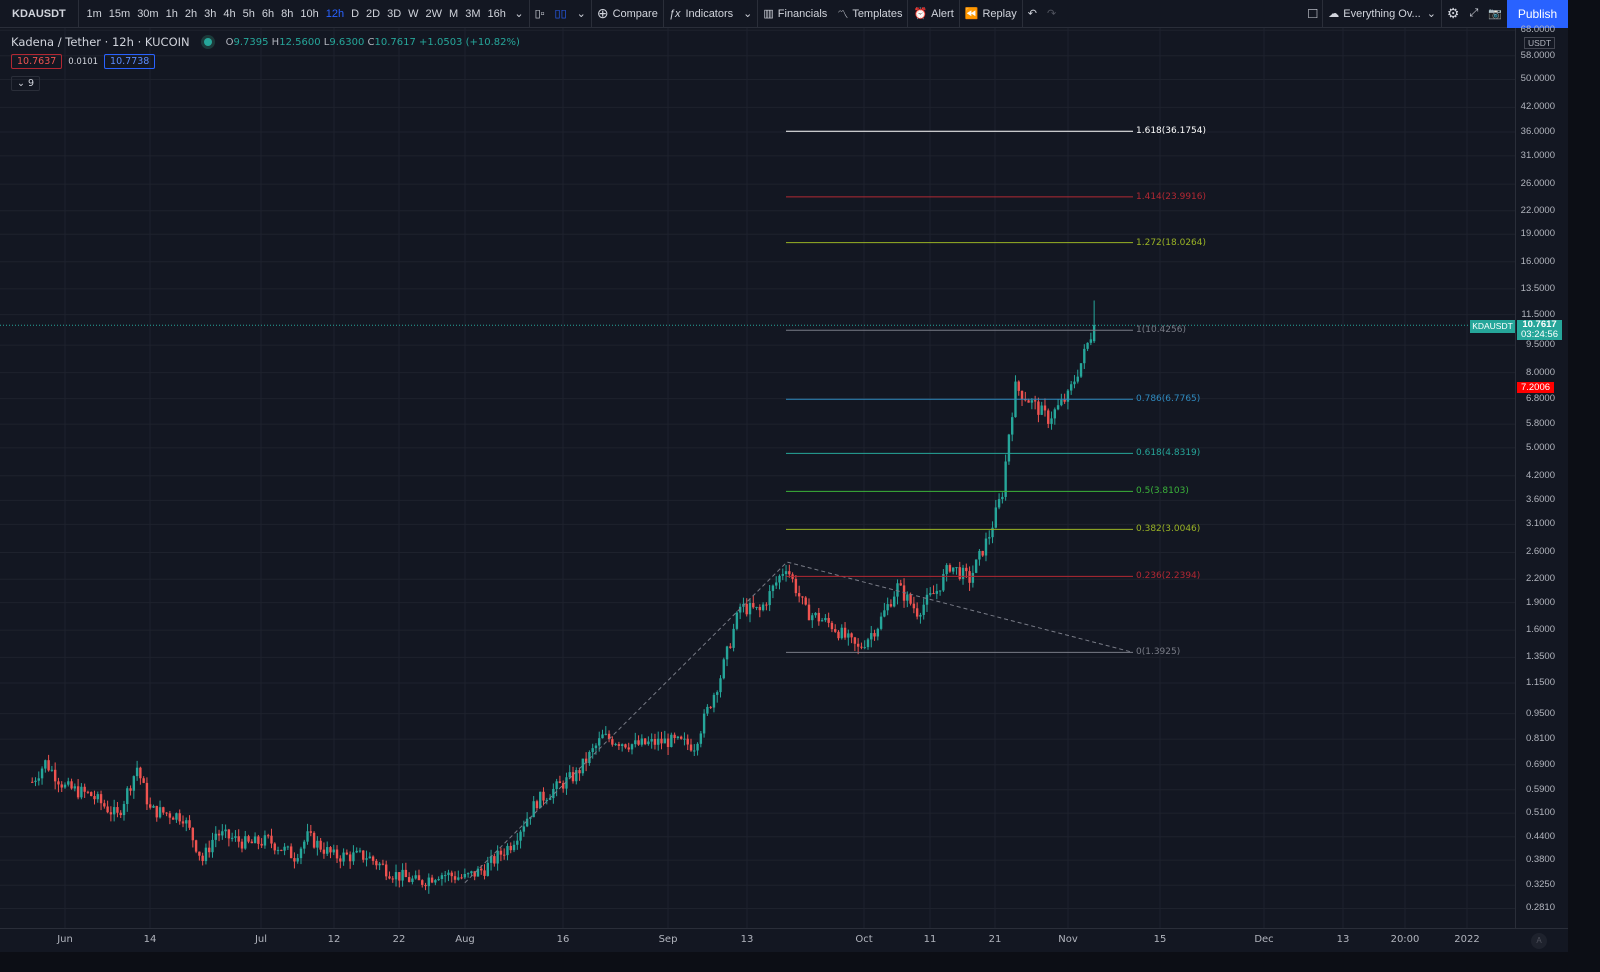 Image resolution: width=1600 pixels, height=972 pixels. Describe the element at coordinates (413, 13) in the screenshot. I see `interval-W: W` at that location.